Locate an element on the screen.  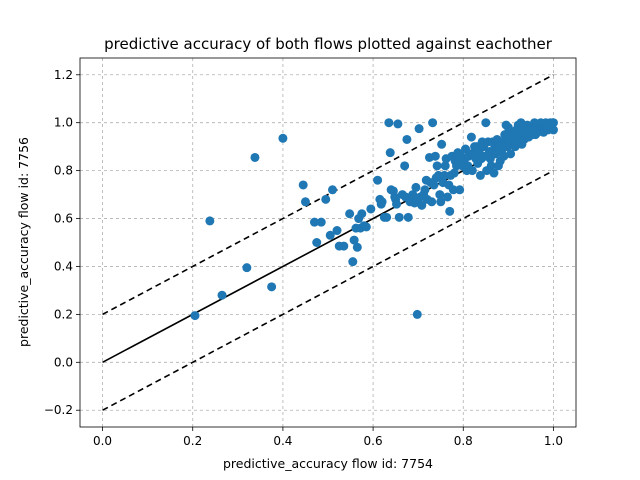
x-axis-label: predictive_accuracy flow id: 7754 is located at coordinates (328, 463).